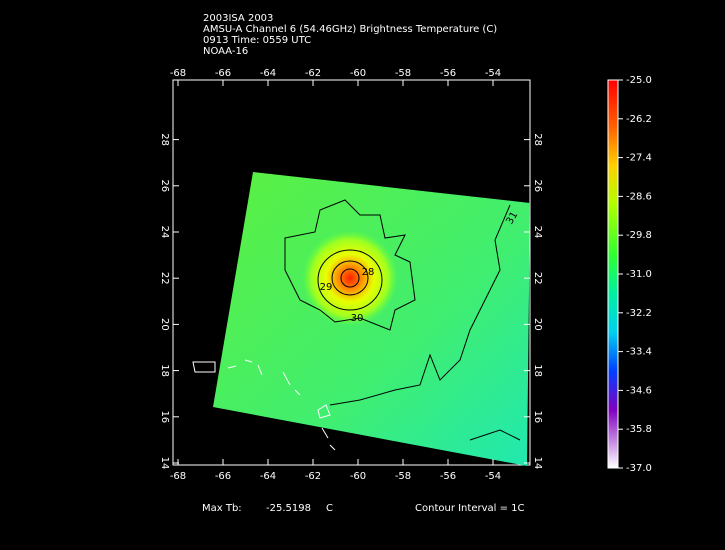  What do you see at coordinates (639, 119) in the screenshot?
I see `colorbar-tick-label: -26.2` at bounding box center [639, 119].